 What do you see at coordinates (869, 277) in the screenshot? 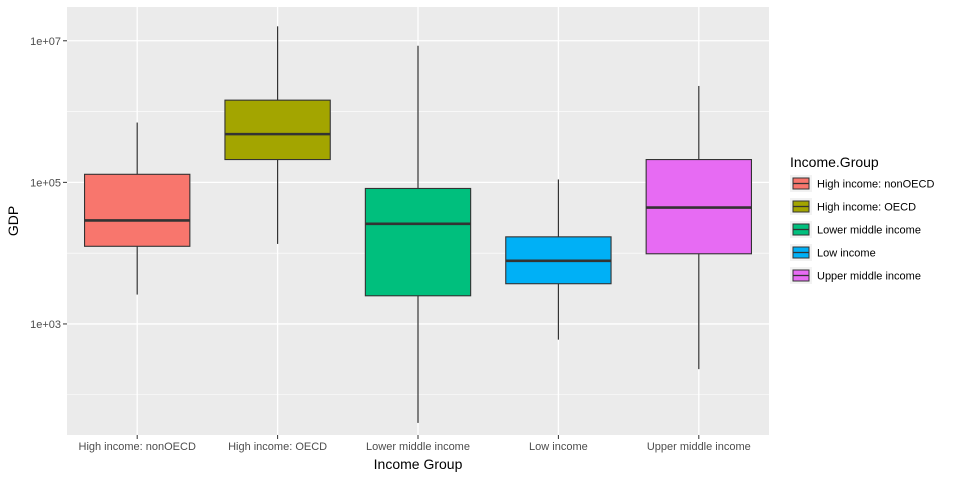
I see `legend-label: Upper middle income` at bounding box center [869, 277].